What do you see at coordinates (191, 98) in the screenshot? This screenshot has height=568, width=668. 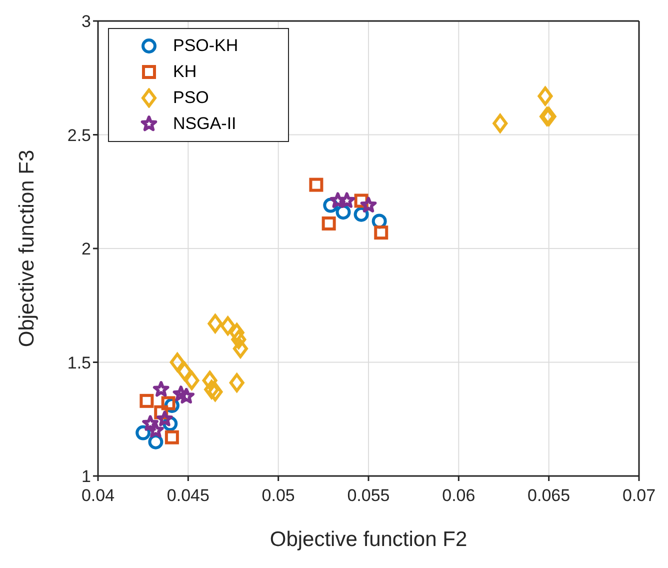 I see `legend-label: PSO` at bounding box center [191, 98].